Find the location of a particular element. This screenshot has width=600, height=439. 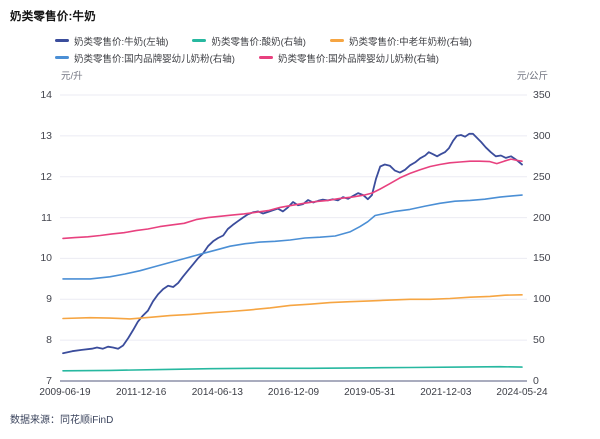

legend-label: 奶类零售价:牛奶(左轴) is located at coordinates (121, 42).